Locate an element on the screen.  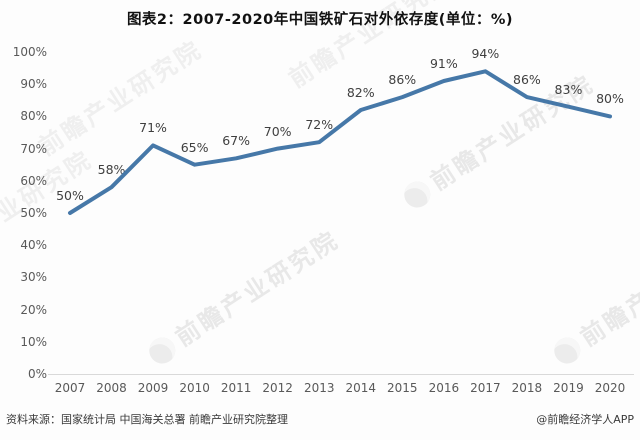
data-point-label: 70% is located at coordinates (277, 131).